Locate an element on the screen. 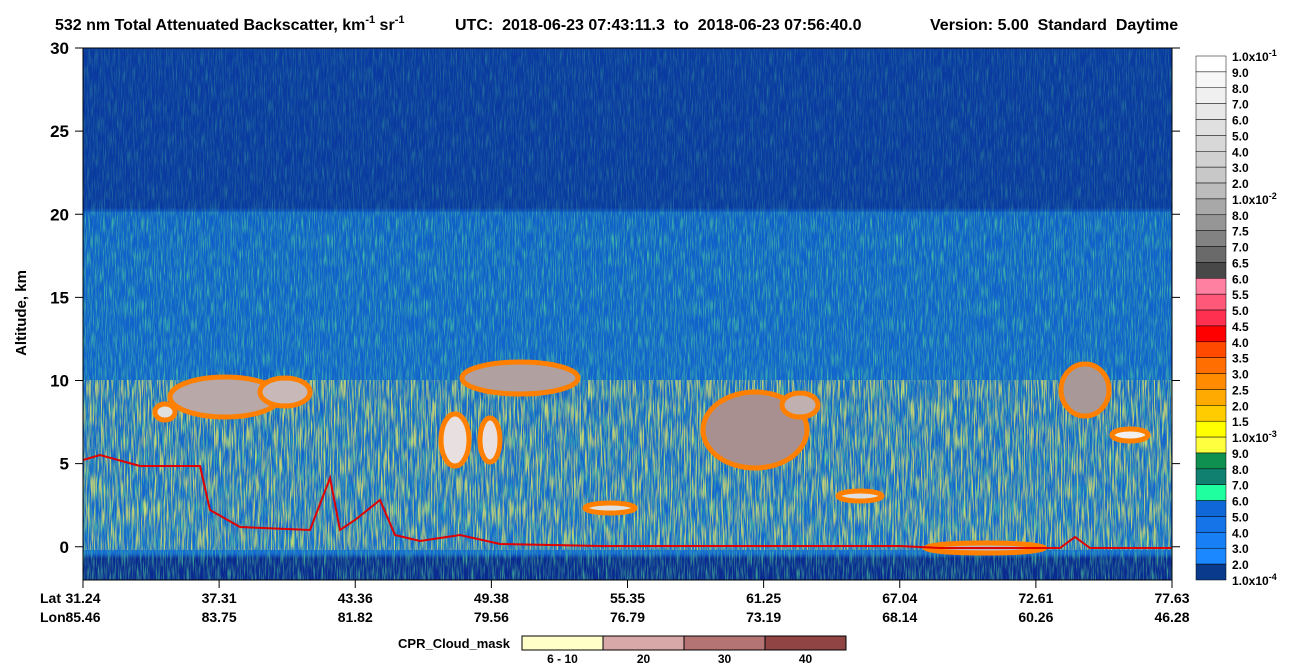 This screenshot has height=672, width=1300. cpr-class-label: 20 is located at coordinates (644, 659).